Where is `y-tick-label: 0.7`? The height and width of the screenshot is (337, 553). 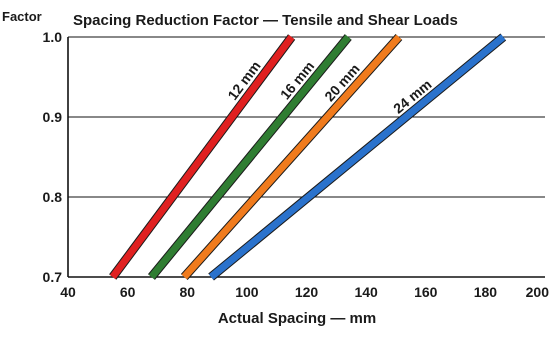
y-tick-label: 0.7 is located at coordinates (53, 277).